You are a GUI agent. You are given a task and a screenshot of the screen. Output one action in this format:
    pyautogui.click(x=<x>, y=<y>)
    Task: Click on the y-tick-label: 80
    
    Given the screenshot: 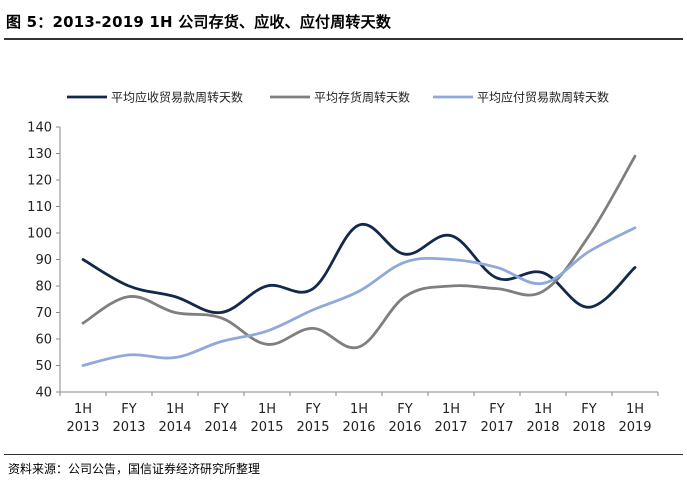 What is the action you would take?
    pyautogui.click(x=43, y=287)
    